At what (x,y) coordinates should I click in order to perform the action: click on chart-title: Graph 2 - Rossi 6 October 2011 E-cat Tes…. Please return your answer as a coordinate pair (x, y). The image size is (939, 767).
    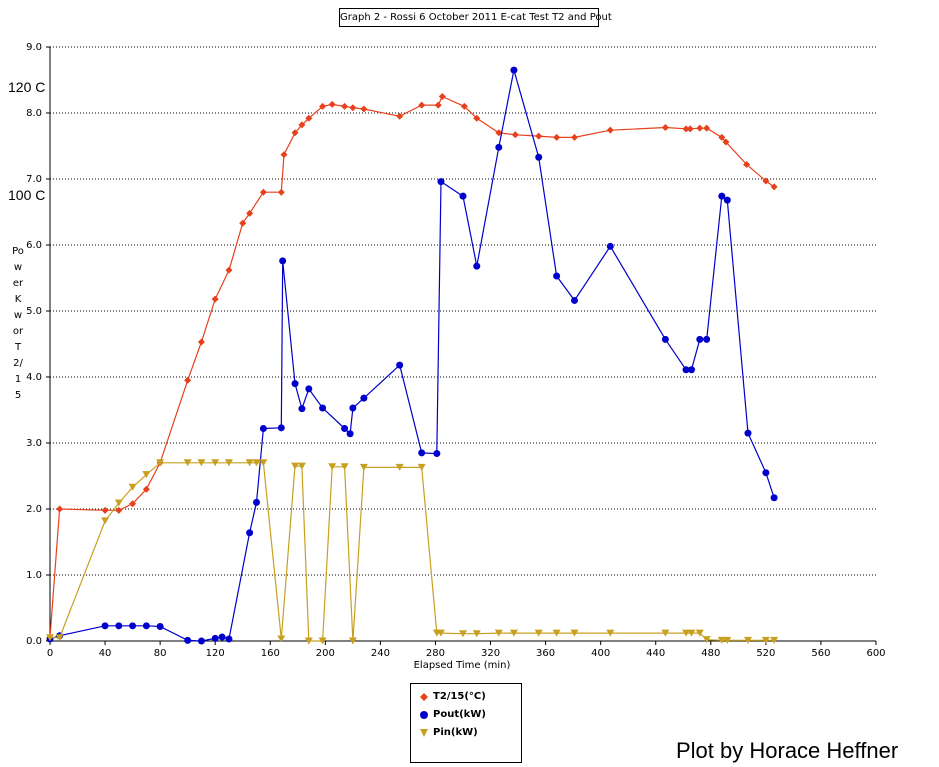
    Looking at the image, I should click on (475, 17).